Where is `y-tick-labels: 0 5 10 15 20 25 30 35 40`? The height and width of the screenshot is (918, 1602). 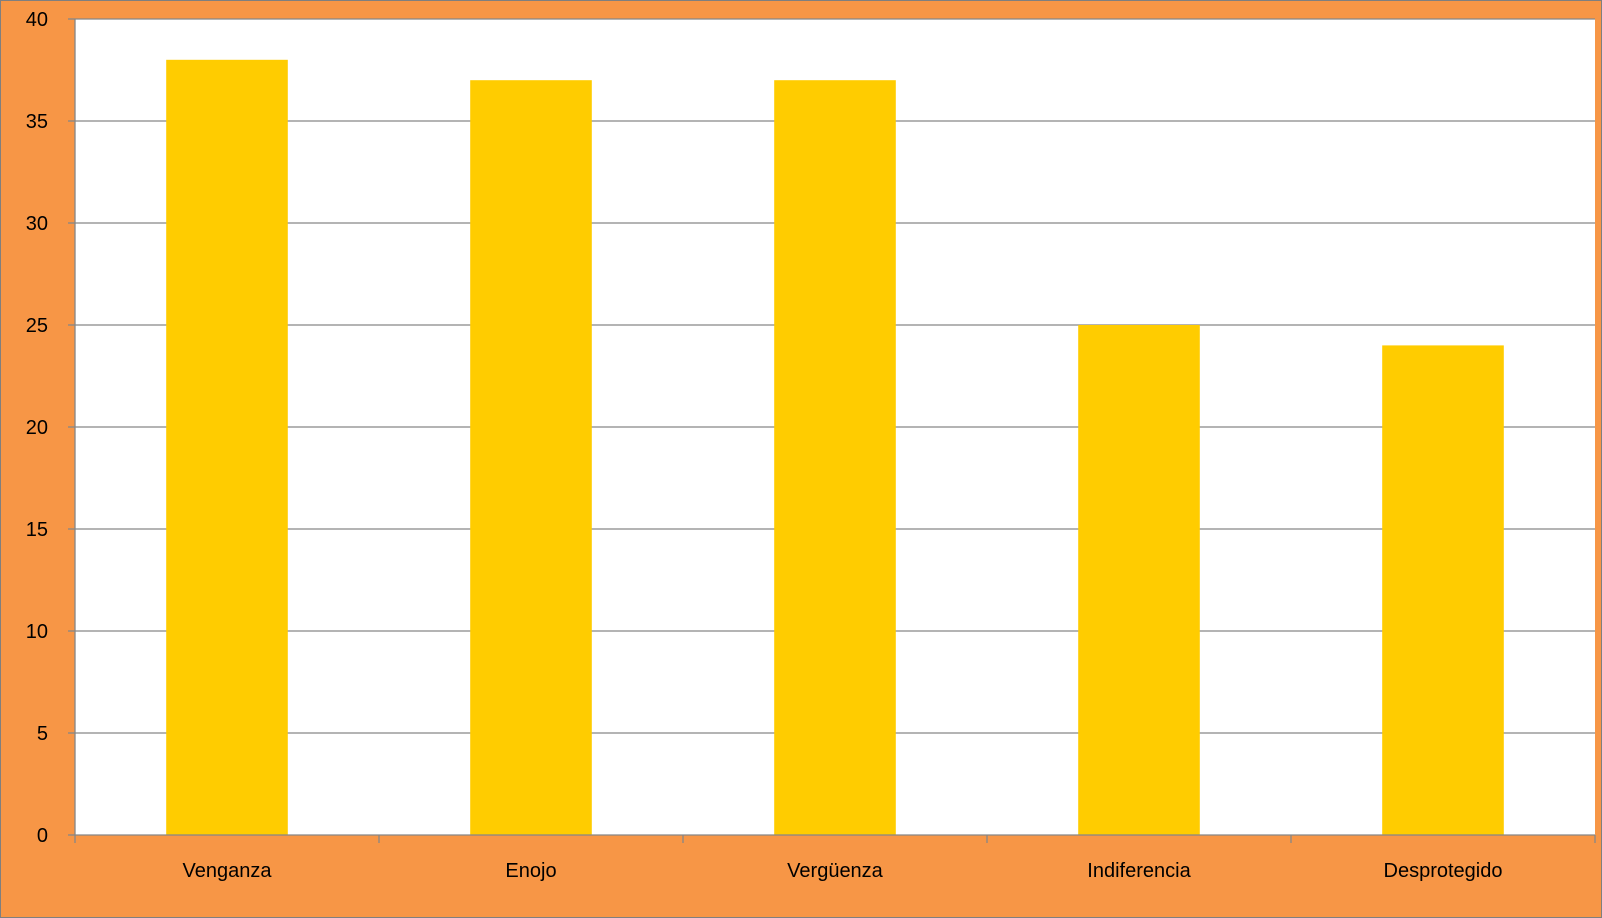
y-tick-labels: 0 5 10 15 20 25 30 35 40 is located at coordinates (37, 428).